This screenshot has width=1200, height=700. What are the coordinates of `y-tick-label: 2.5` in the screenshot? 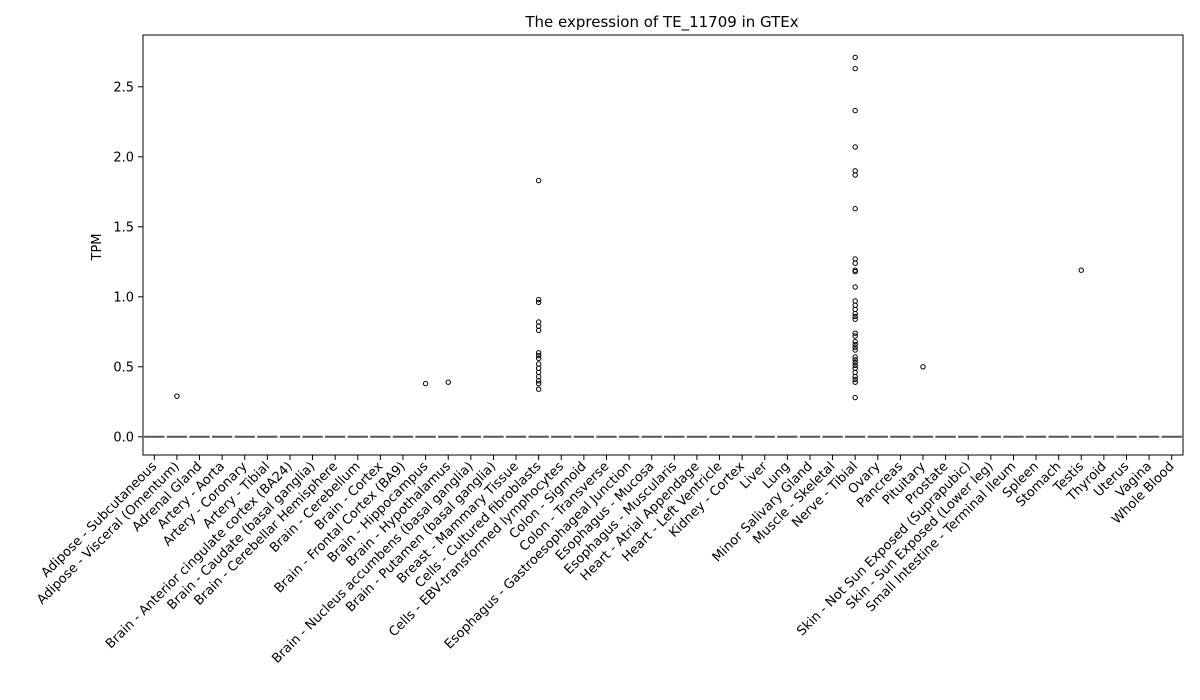 It's located at (123, 87).